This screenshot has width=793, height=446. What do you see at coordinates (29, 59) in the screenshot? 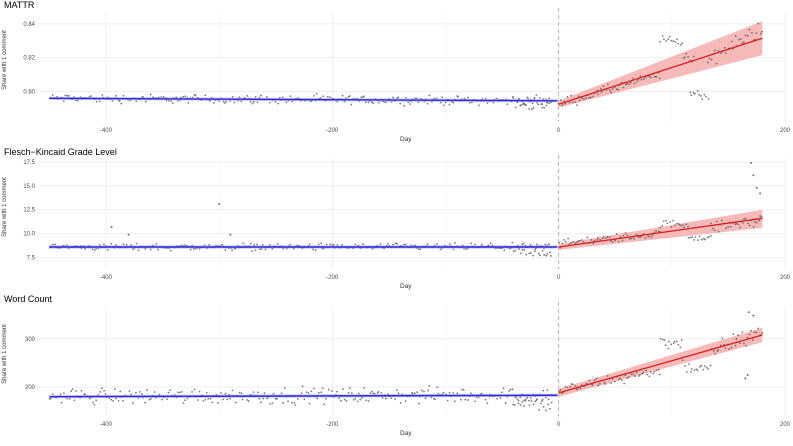
I see `y-tick-label: 0.82` at bounding box center [29, 59].